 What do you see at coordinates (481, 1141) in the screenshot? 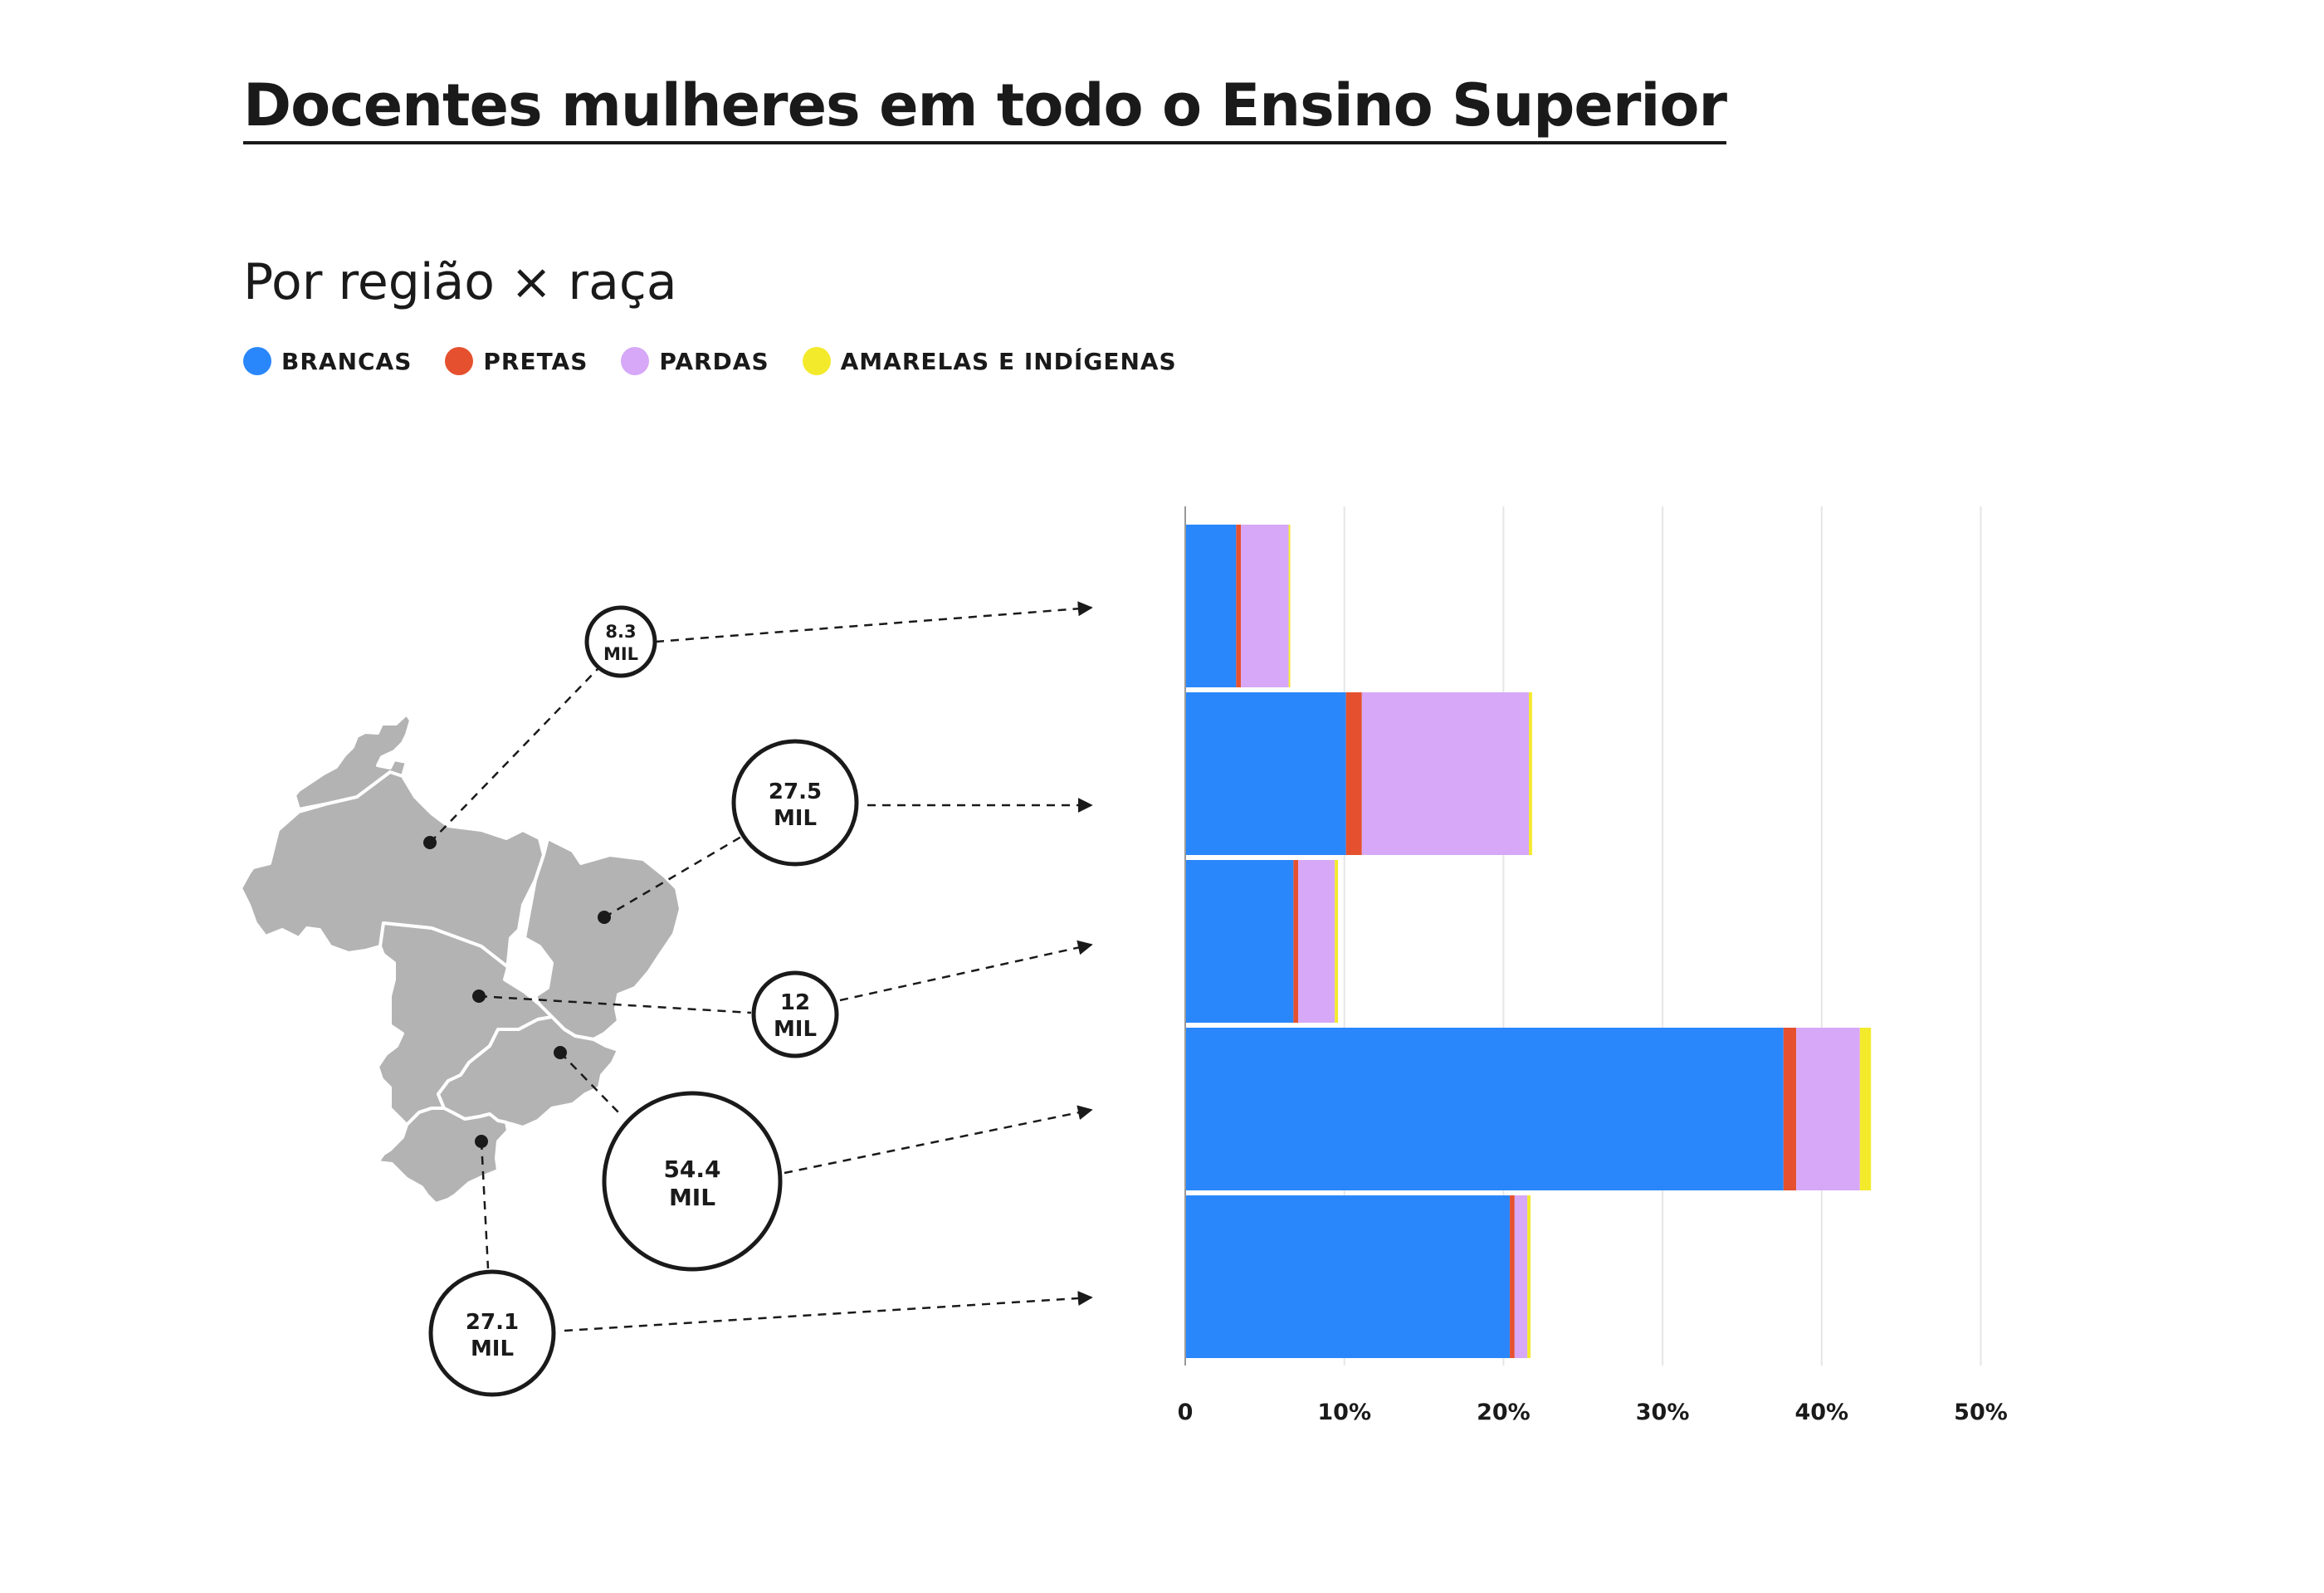
I see `map-dot-south` at bounding box center [481, 1141].